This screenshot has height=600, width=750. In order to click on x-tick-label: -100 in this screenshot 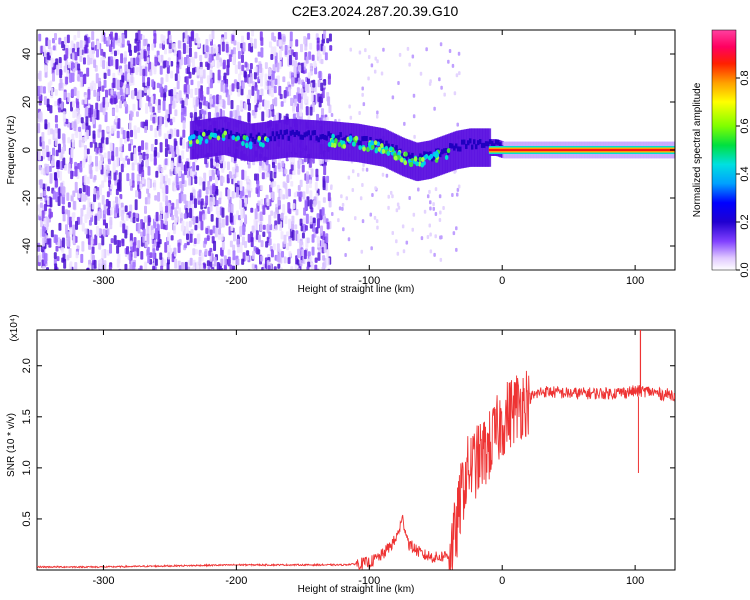, I will do `click(369, 281)`.